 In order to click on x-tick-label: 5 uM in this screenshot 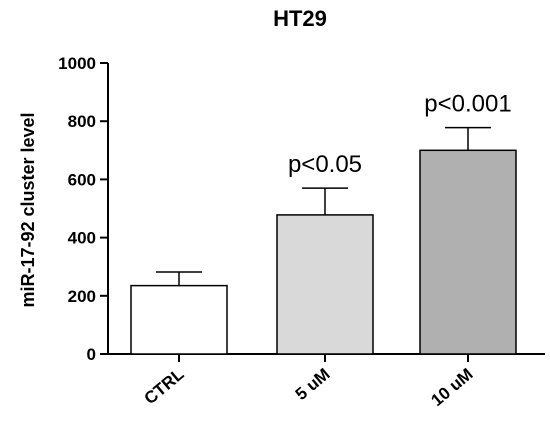, I will do `click(313, 384)`.